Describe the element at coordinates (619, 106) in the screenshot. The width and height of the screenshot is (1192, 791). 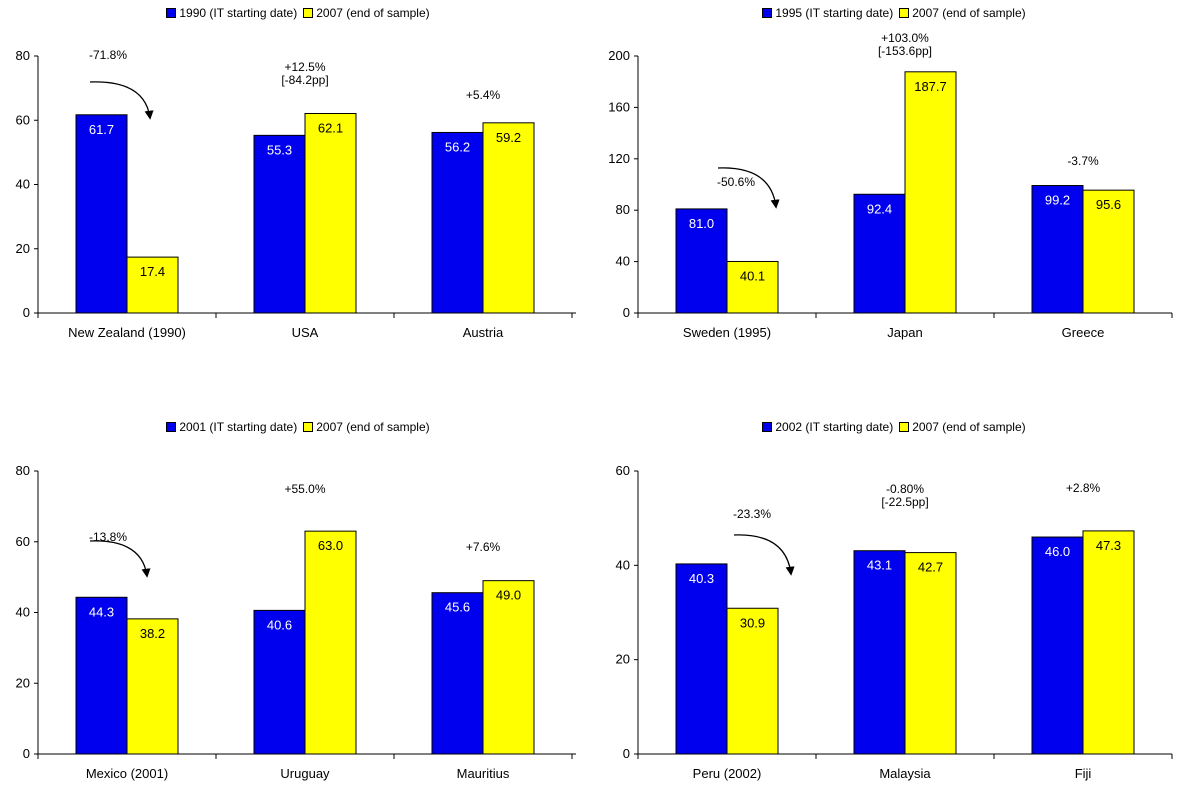
I see `y-tick-label: 160` at that location.